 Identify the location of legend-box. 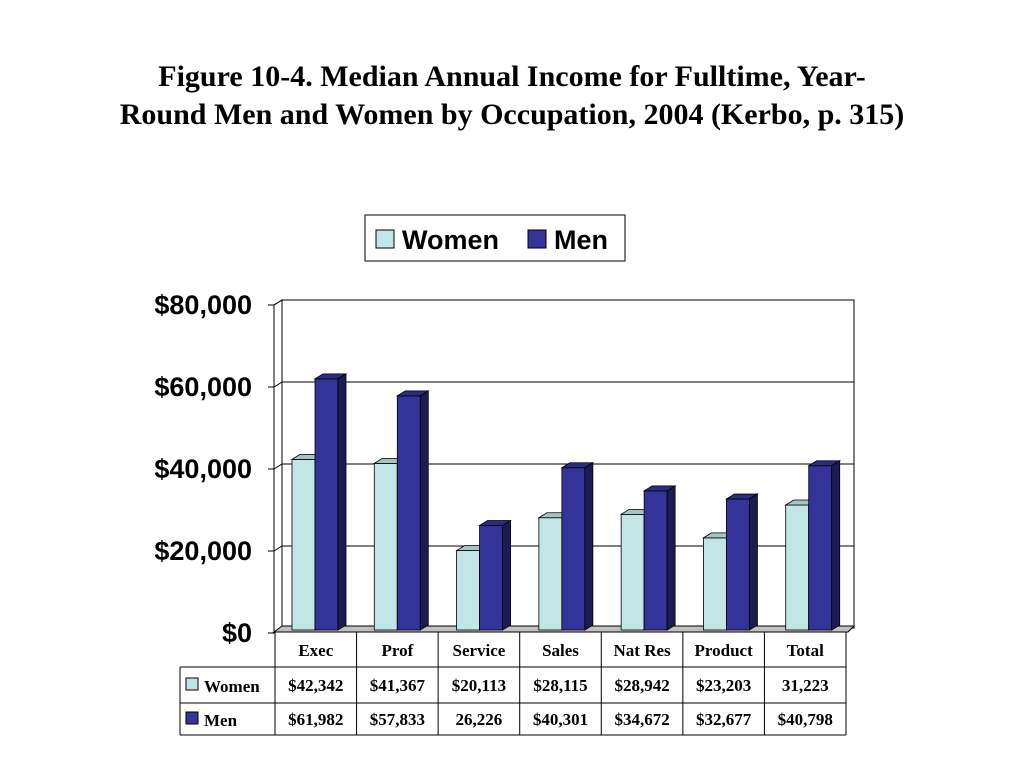
(495, 238).